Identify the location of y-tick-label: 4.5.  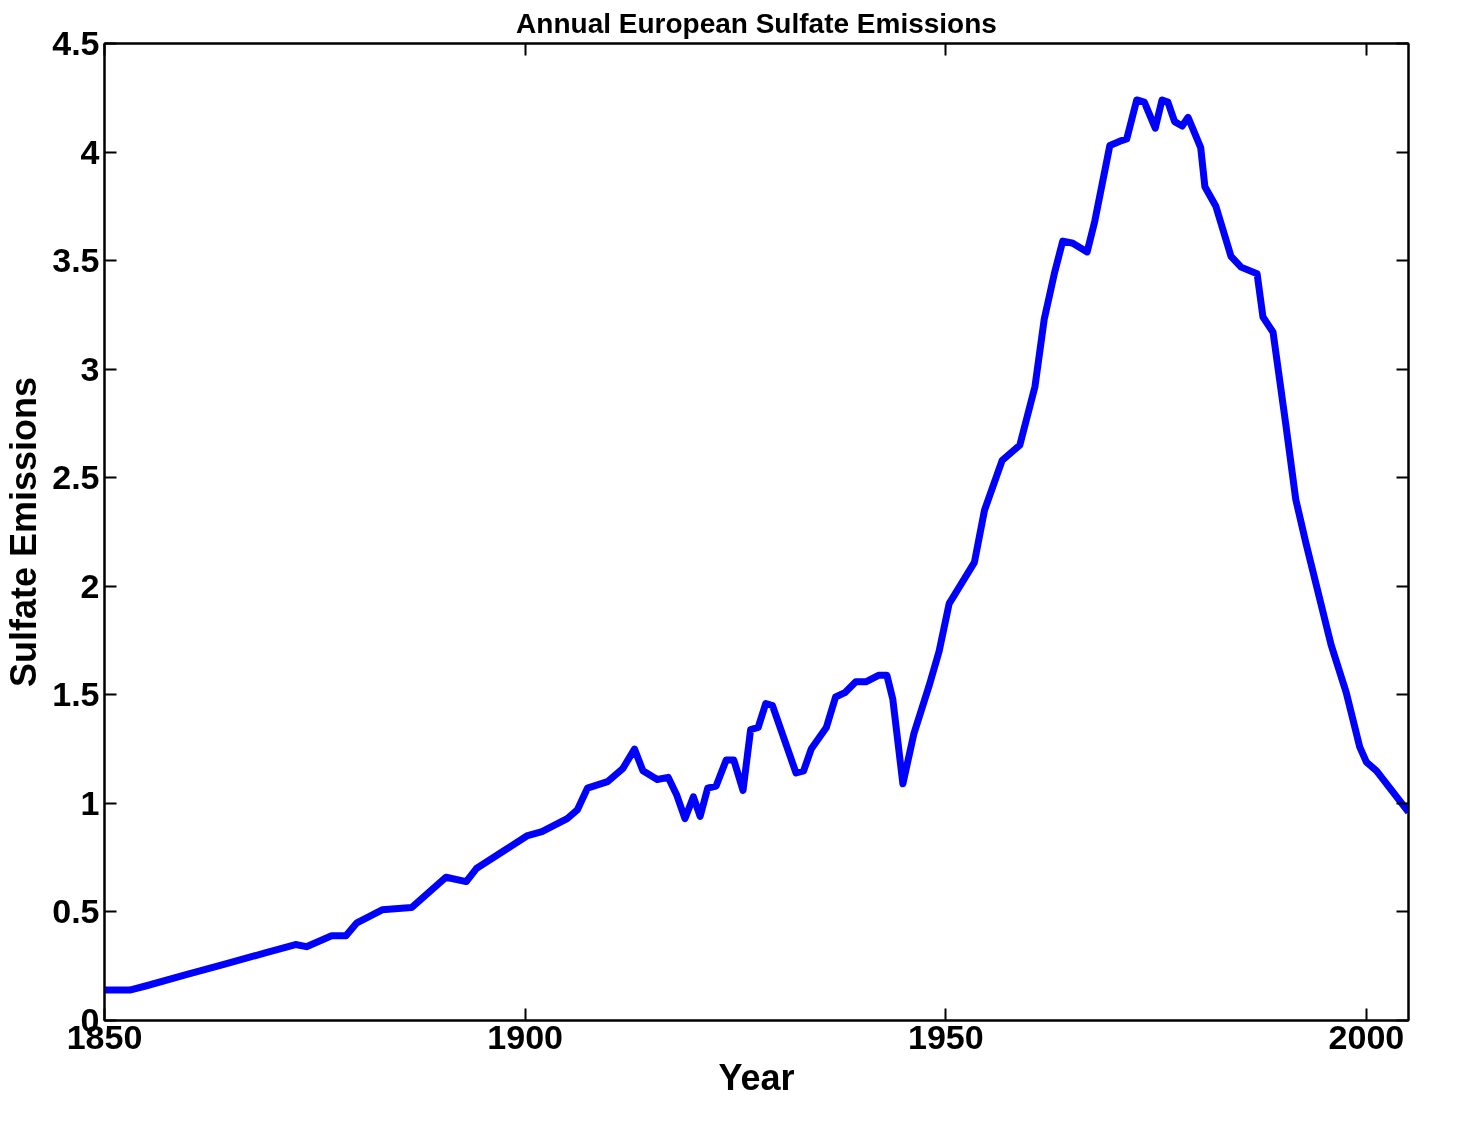
(76, 43).